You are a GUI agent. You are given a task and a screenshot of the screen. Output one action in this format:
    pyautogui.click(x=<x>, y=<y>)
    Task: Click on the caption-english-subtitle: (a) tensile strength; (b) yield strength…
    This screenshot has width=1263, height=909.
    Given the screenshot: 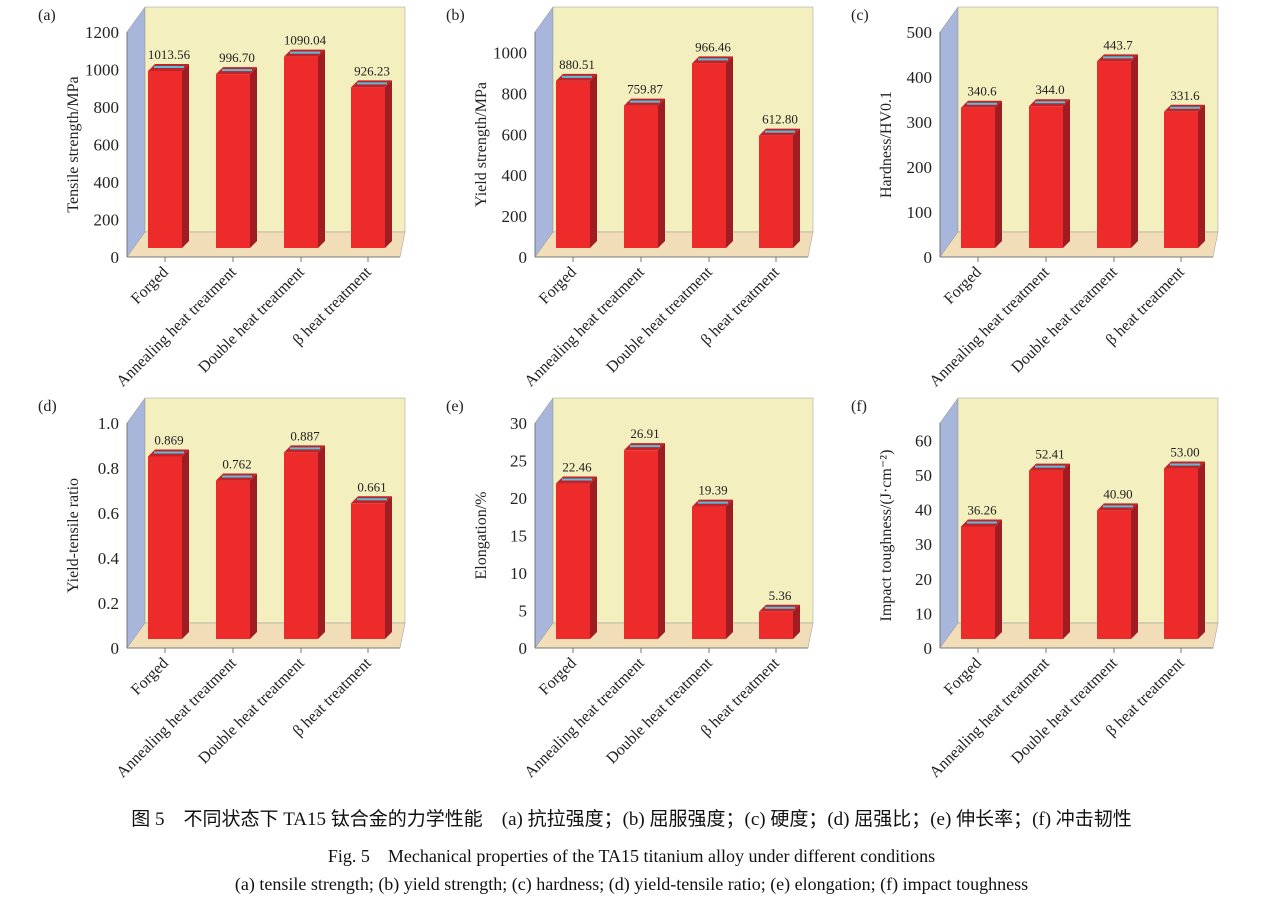 What is the action you would take?
    pyautogui.click(x=631, y=884)
    